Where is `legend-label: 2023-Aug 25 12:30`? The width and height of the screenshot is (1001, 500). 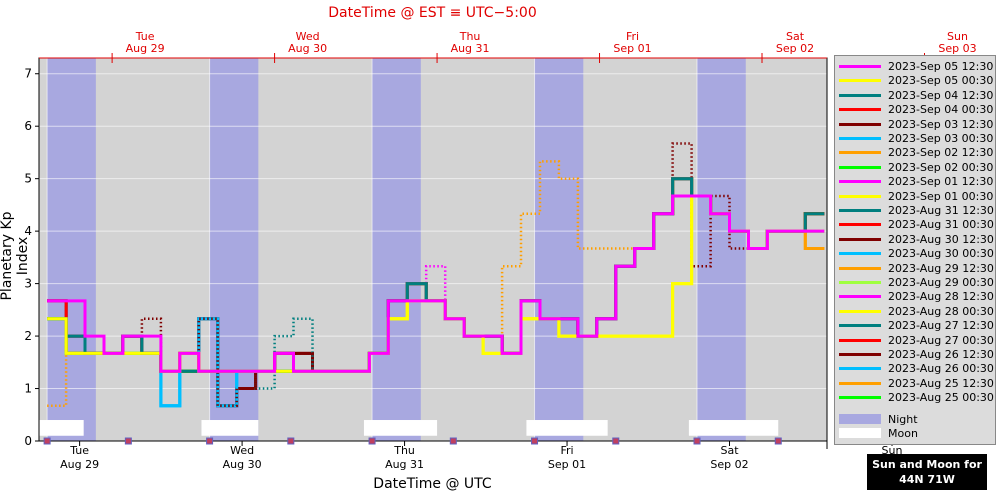 legend-label: 2023-Aug 25 12:30 is located at coordinates (941, 383).